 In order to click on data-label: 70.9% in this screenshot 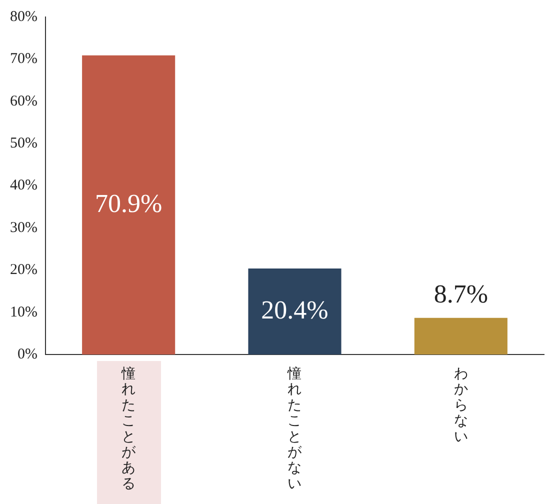, I will do `click(128, 203)`.